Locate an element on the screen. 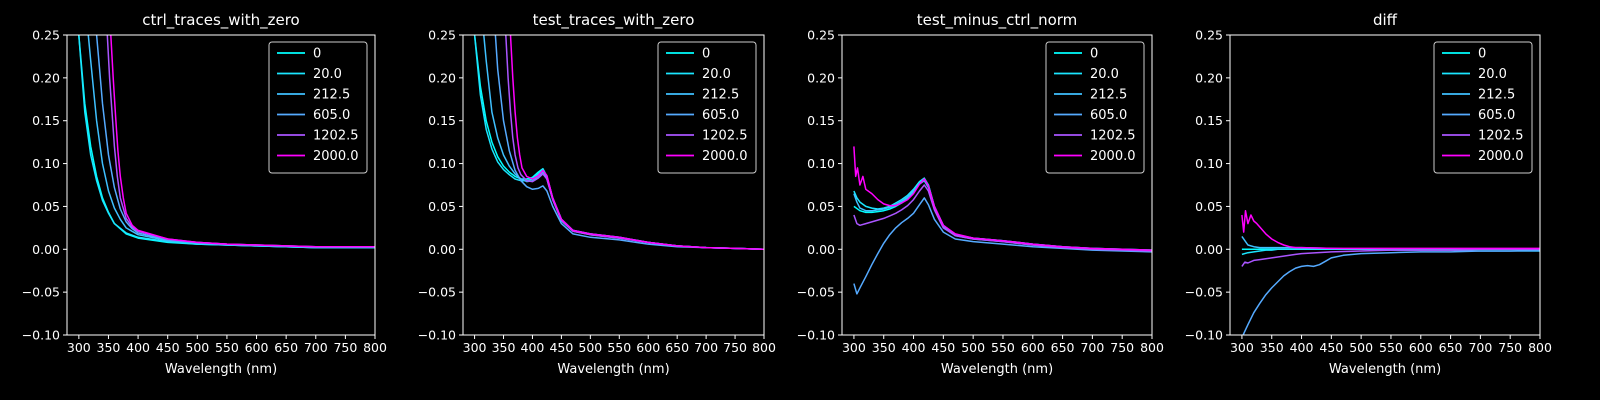 The height and width of the screenshot is (400, 1600). series-line-1202.5 is located at coordinates (1390, 257).